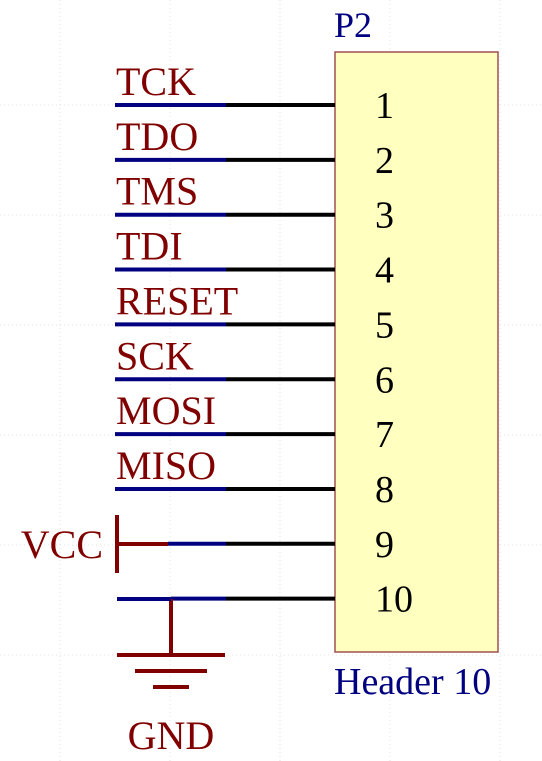  I want to click on component-comment: Header 10, so click(412, 682).